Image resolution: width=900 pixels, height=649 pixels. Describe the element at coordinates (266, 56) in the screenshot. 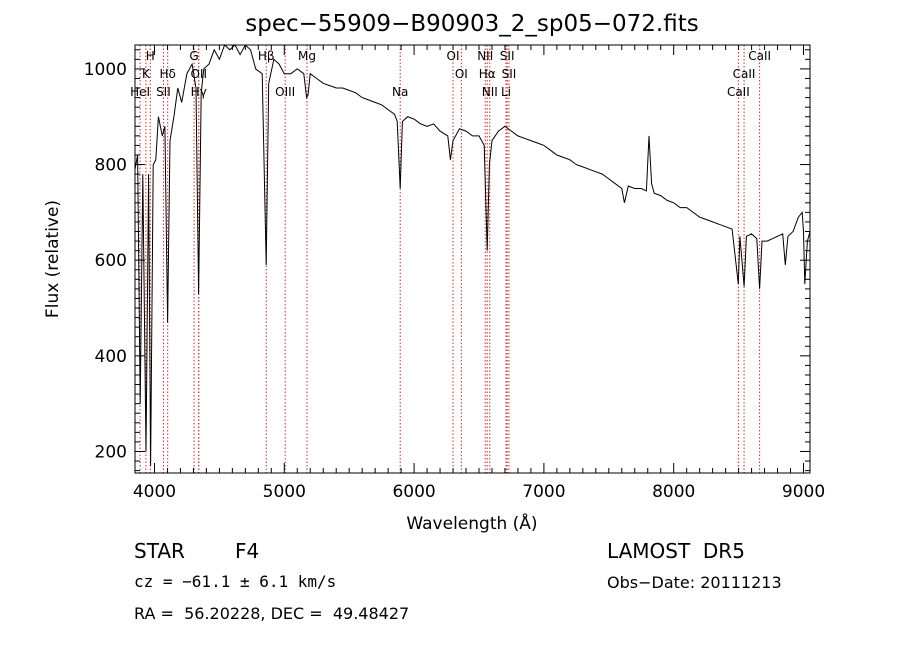

I see `spectral-line-label: Hβ` at that location.